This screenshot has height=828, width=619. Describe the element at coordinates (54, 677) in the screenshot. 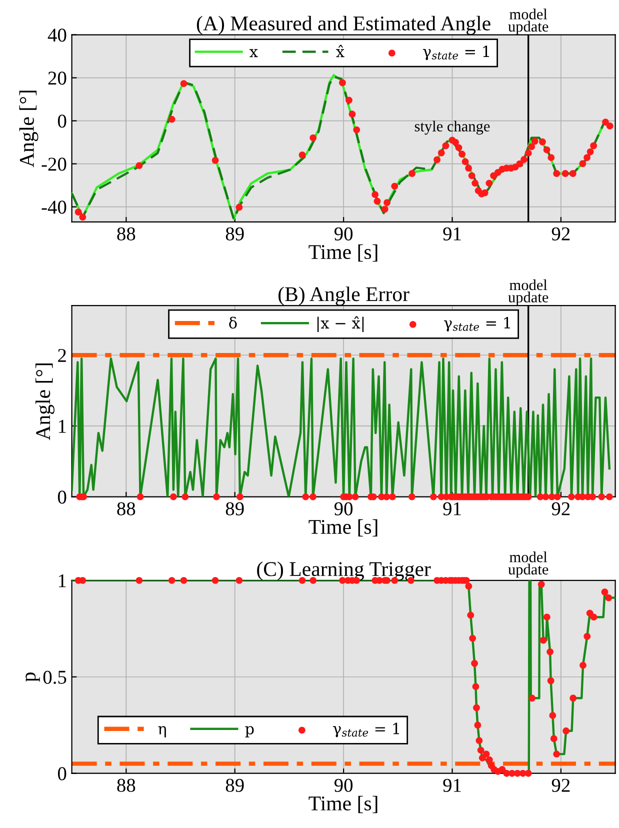

I see `y-tick-label: 0.5` at that location.